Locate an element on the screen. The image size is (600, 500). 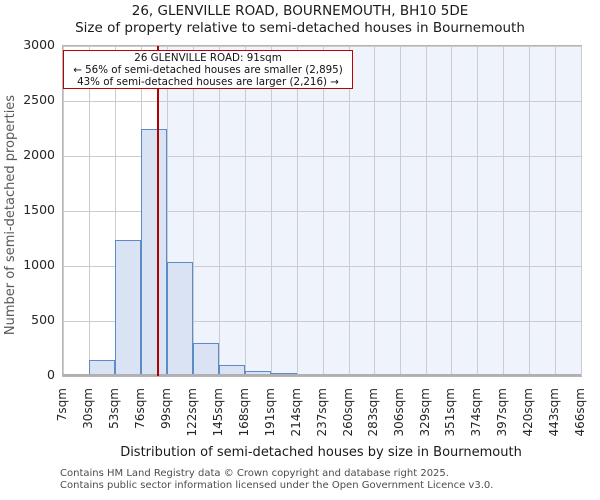
x-tick-label: 306sqm is located at coordinates (399, 412).